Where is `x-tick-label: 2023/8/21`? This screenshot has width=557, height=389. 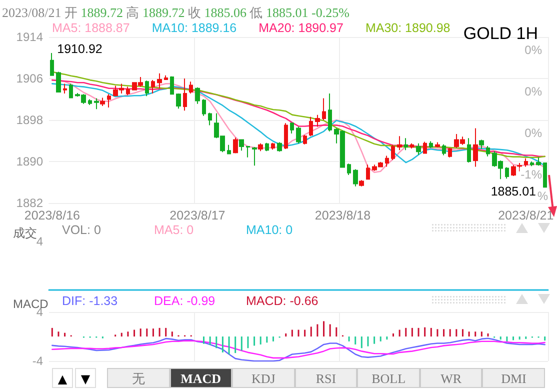 x-tick-label: 2023/8/21 is located at coordinates (526, 215).